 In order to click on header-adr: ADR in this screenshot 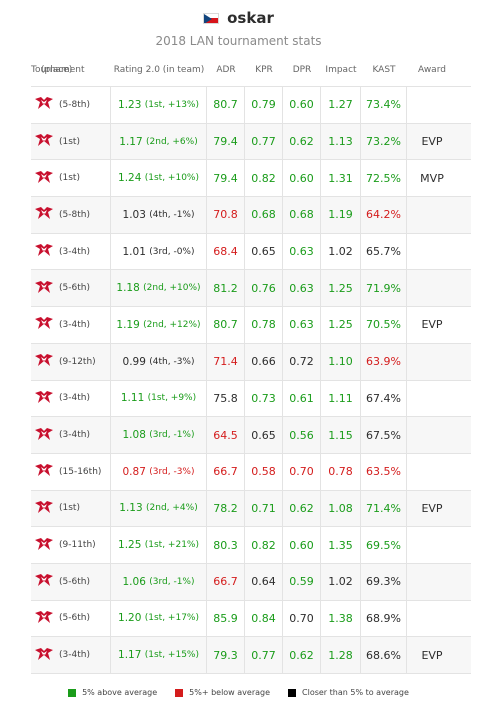, I will do `click(226, 70)`.